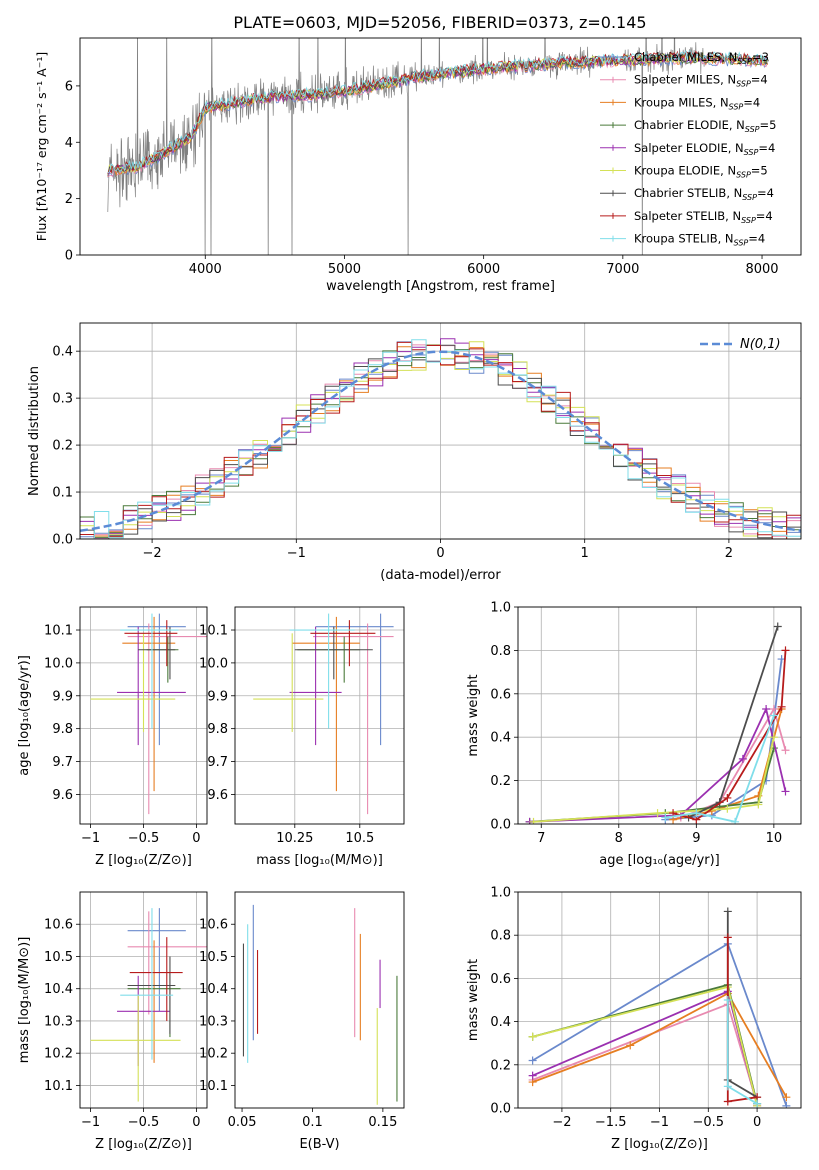  I want to click on x-tick-label: −2, so click(152, 553).